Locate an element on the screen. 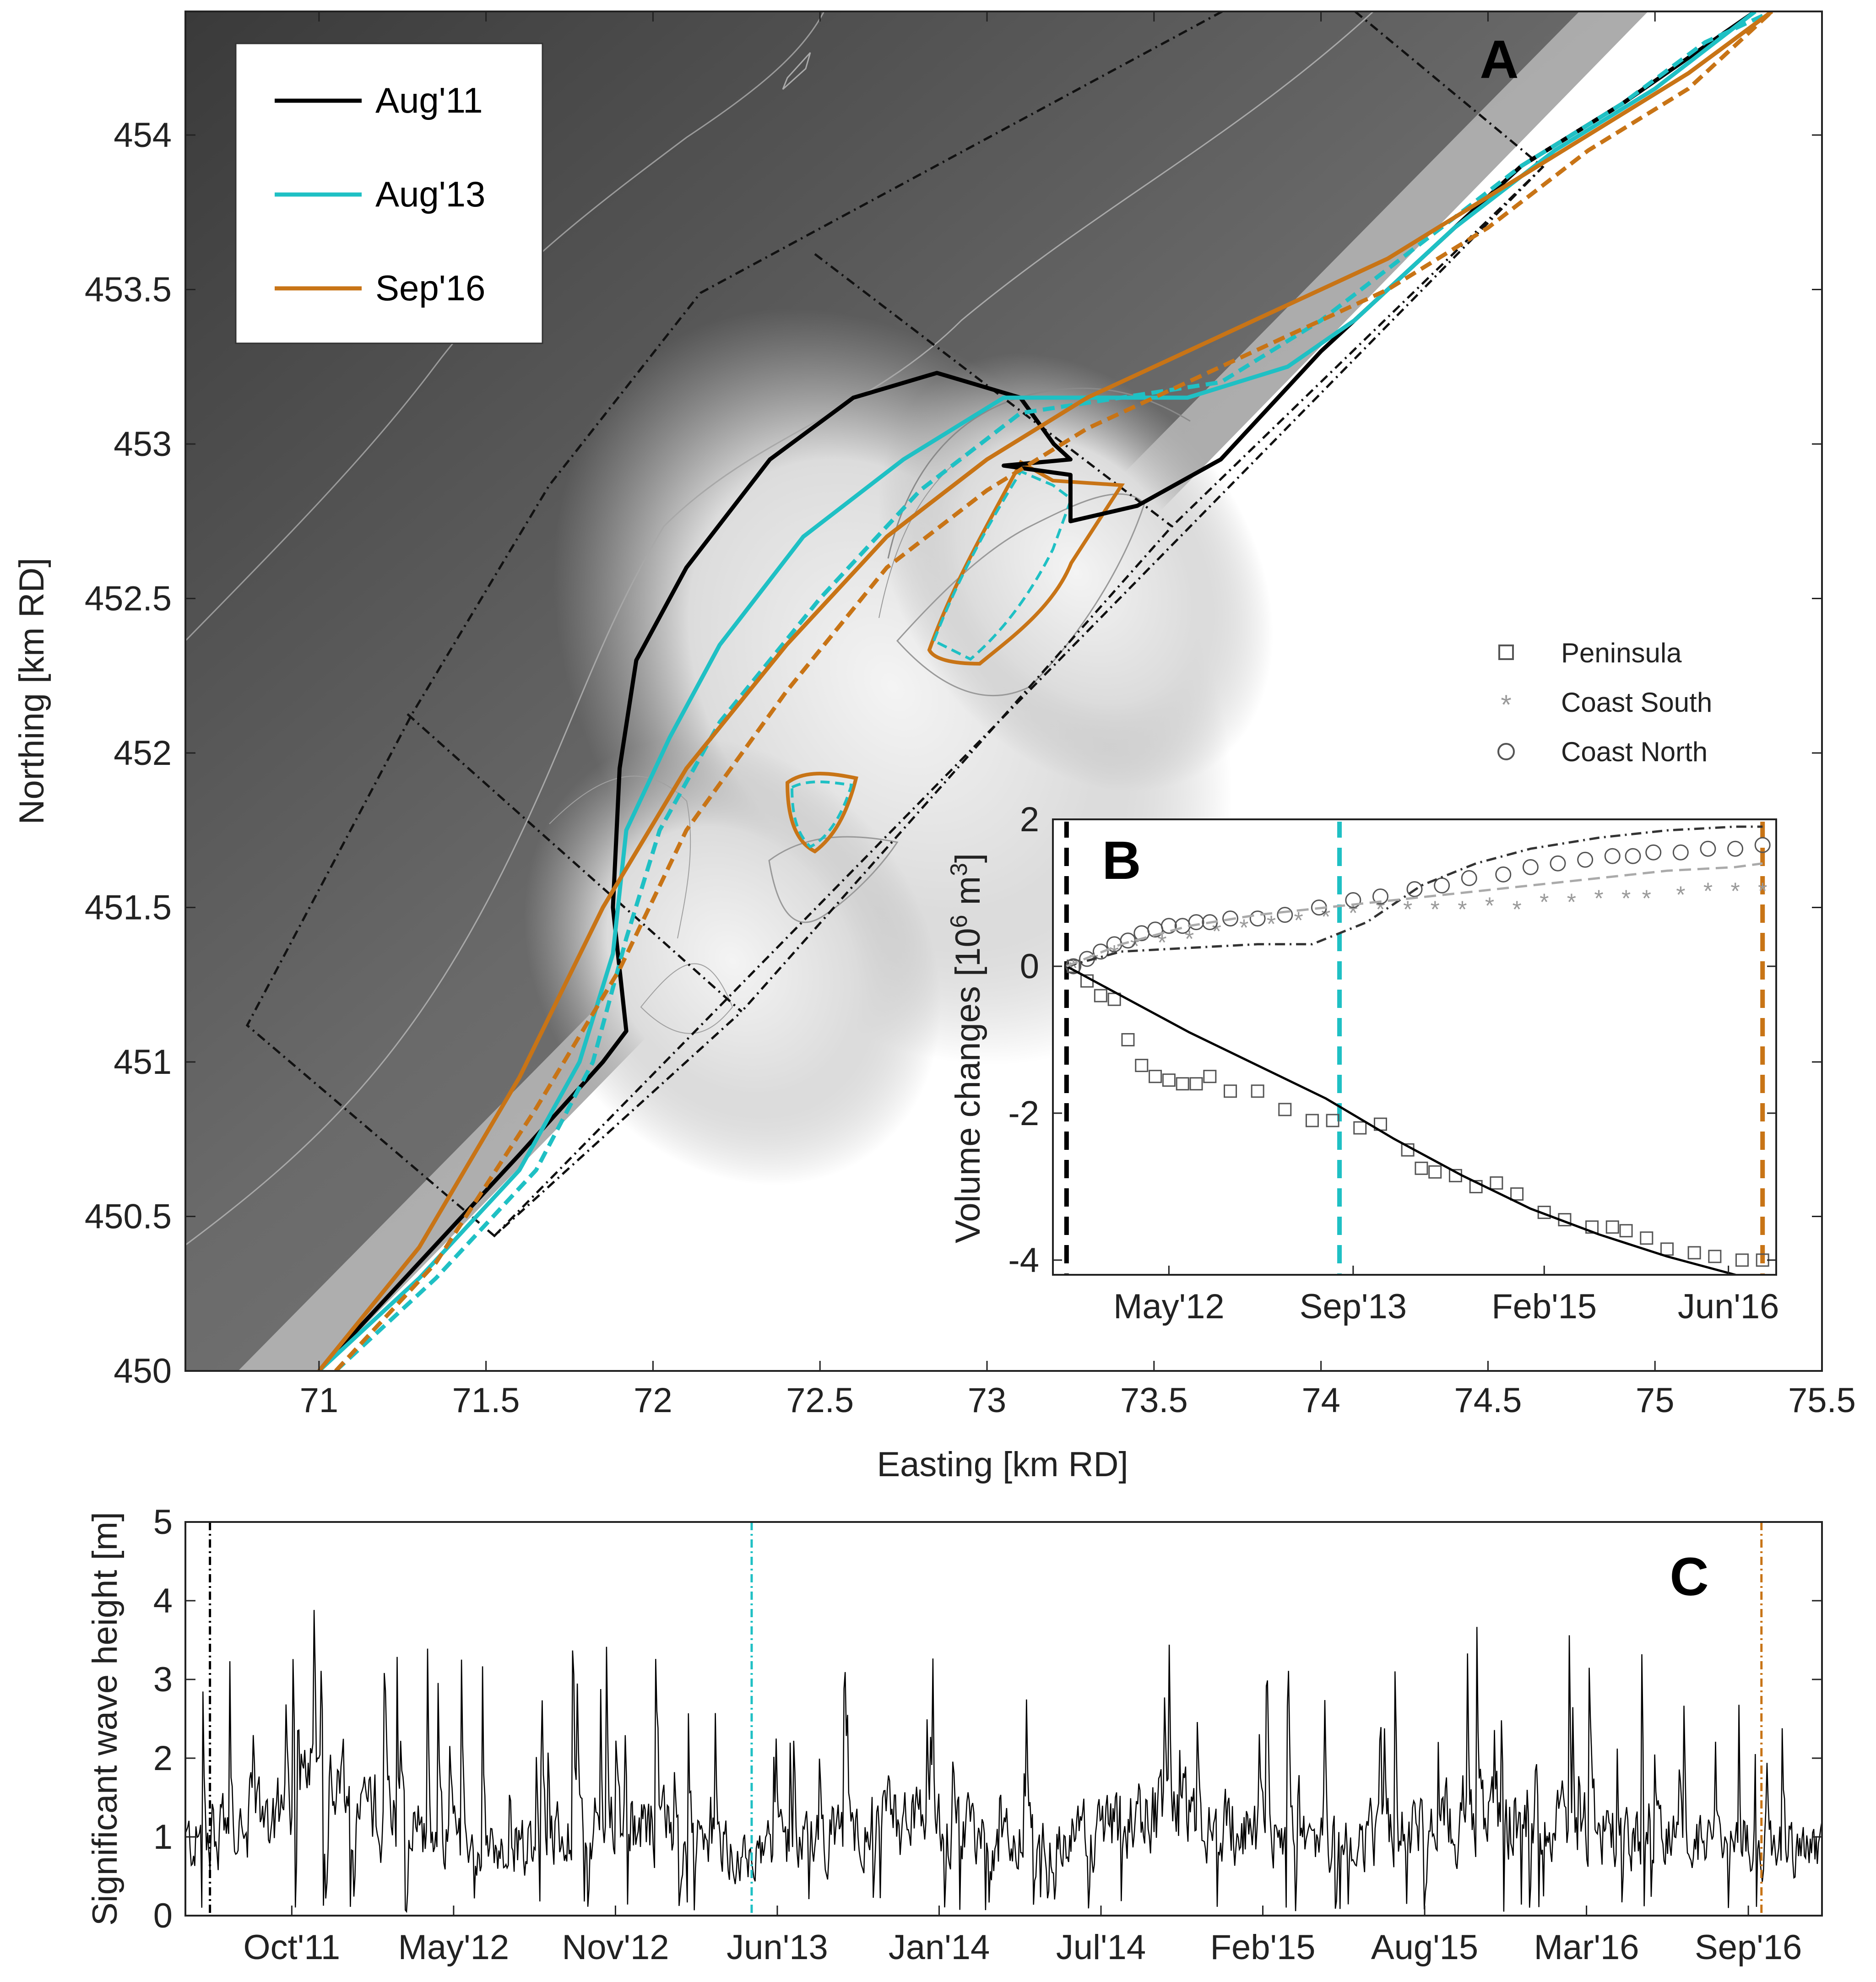  panel-a-xtick-label: 72 is located at coordinates (653, 1401).